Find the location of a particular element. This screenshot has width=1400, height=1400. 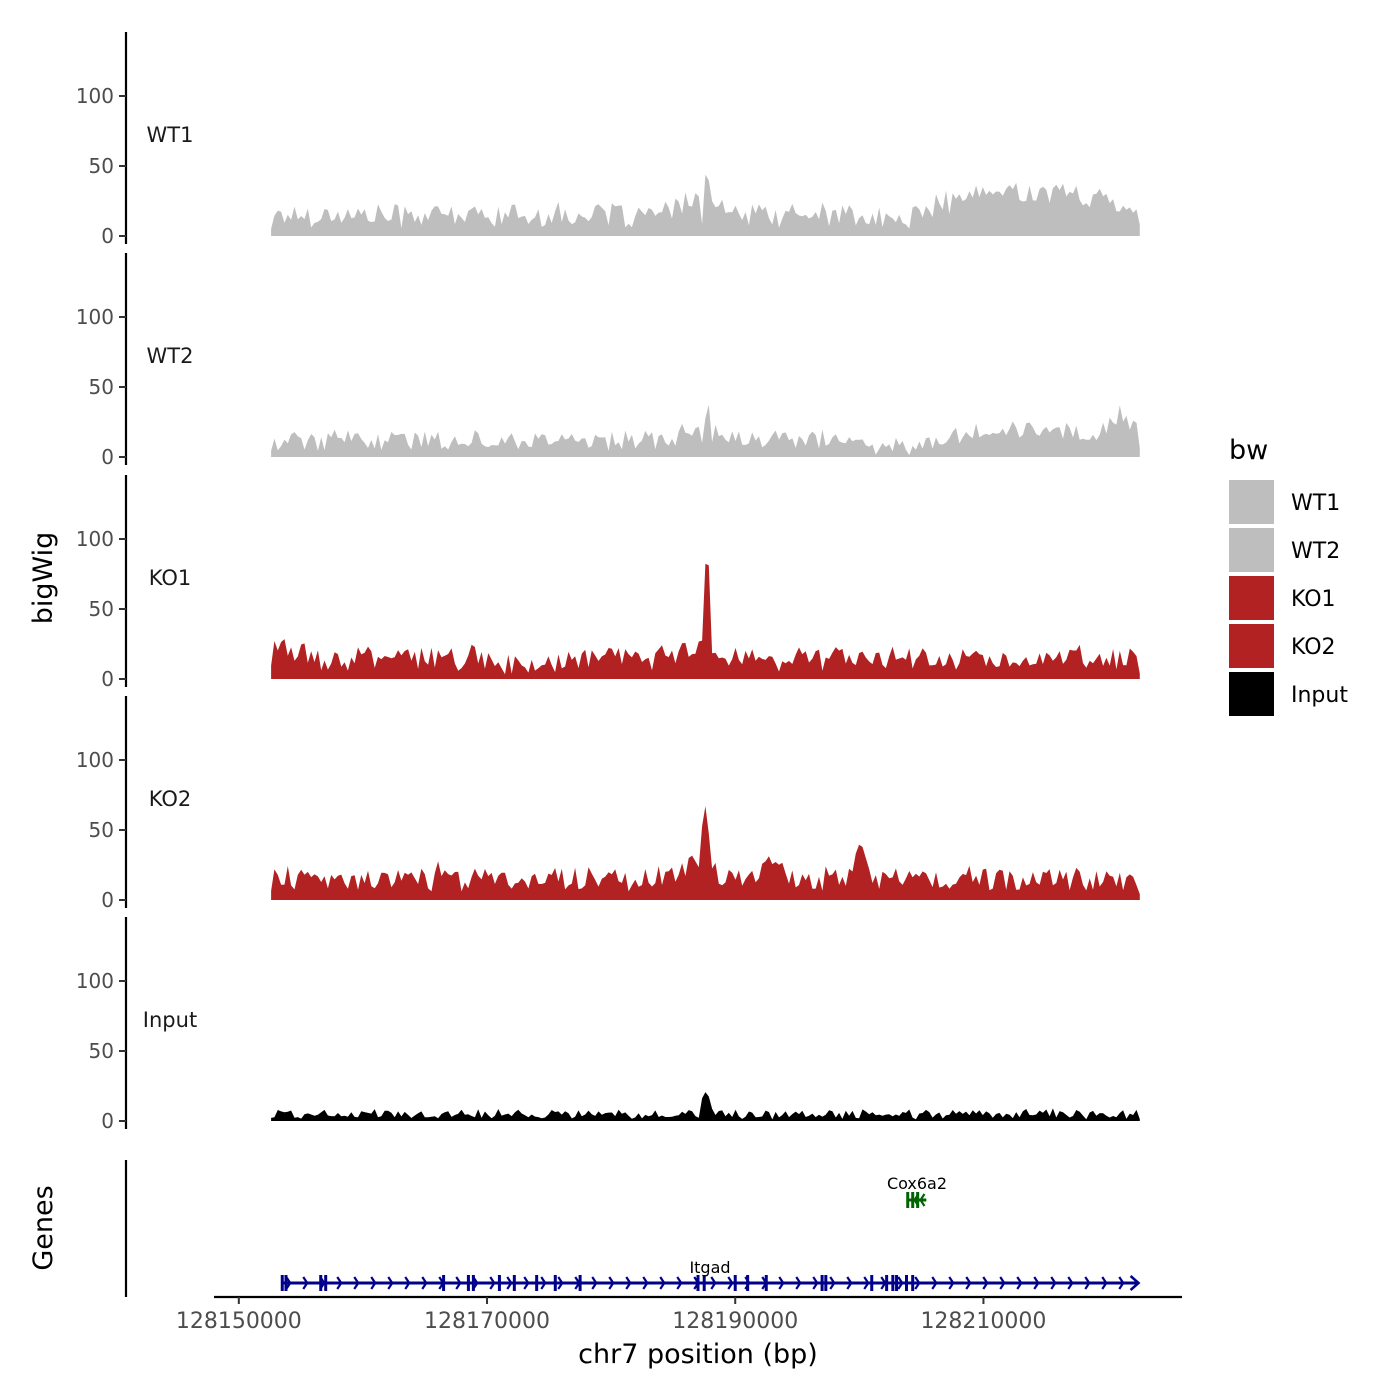

genes-axis-title: Genes is located at coordinates (43, 1227).